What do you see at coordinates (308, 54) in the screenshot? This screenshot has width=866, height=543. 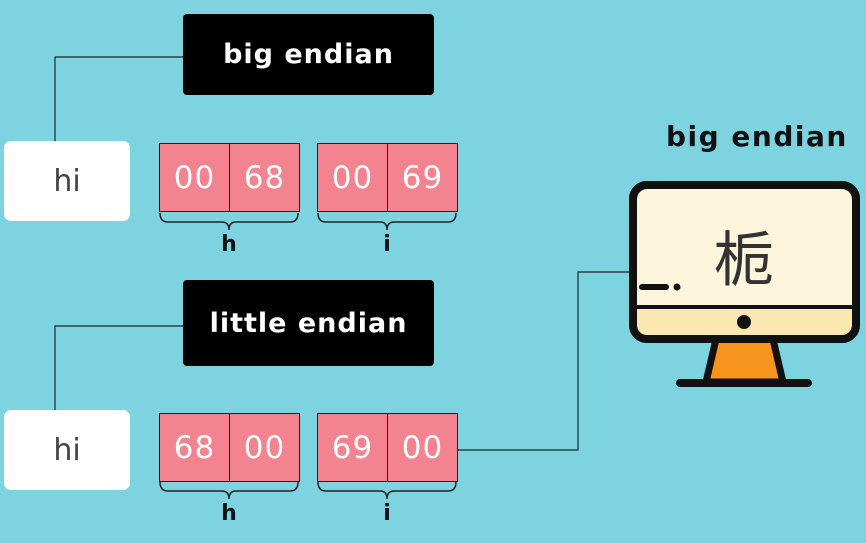 I see `big-endian-label: big endian` at bounding box center [308, 54].